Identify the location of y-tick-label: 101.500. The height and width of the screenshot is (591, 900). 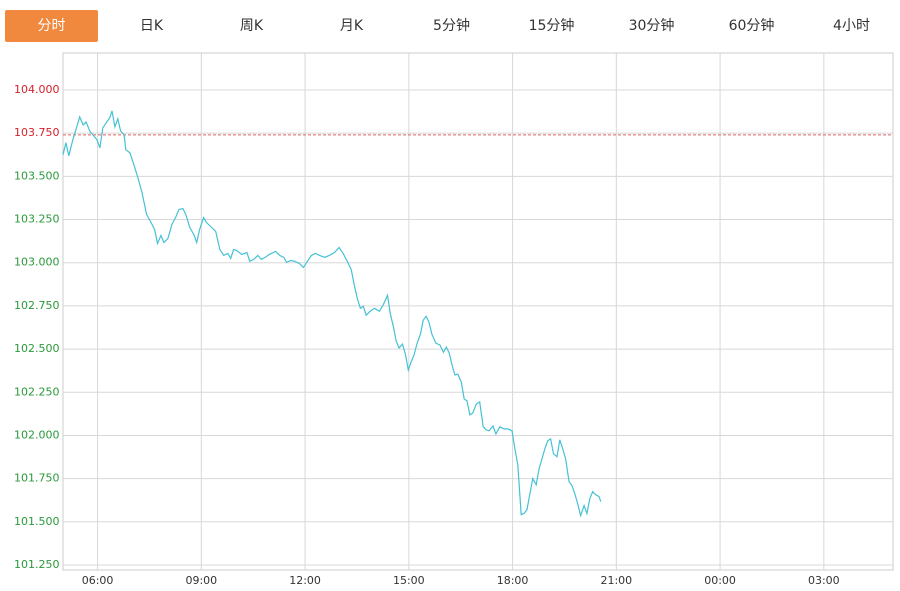
(37, 521).